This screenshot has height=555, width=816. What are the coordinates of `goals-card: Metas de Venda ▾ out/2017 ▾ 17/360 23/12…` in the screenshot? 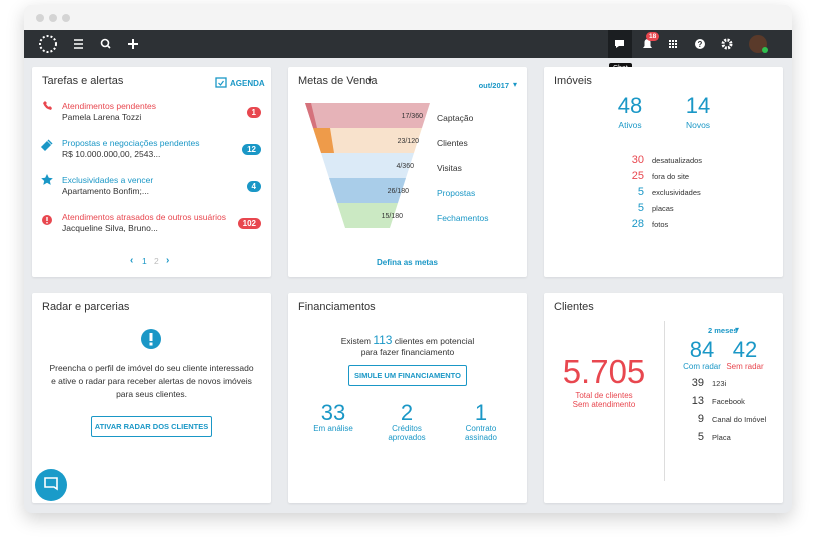 It's located at (407, 172).